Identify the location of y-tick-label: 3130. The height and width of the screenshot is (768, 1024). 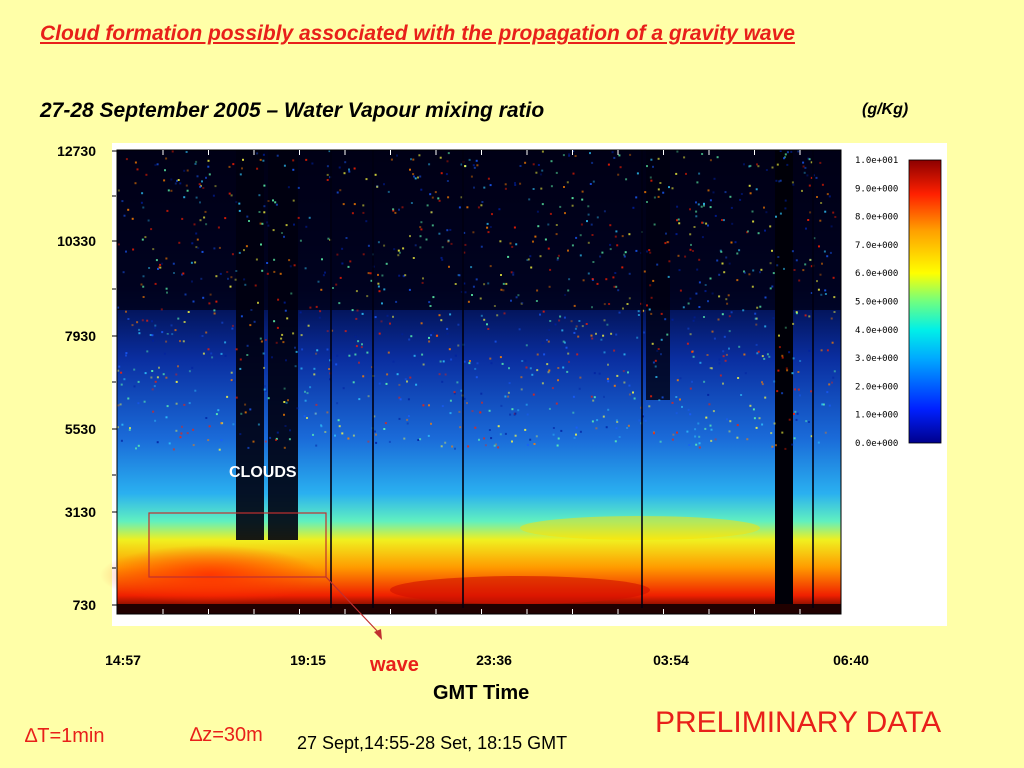
(80, 512).